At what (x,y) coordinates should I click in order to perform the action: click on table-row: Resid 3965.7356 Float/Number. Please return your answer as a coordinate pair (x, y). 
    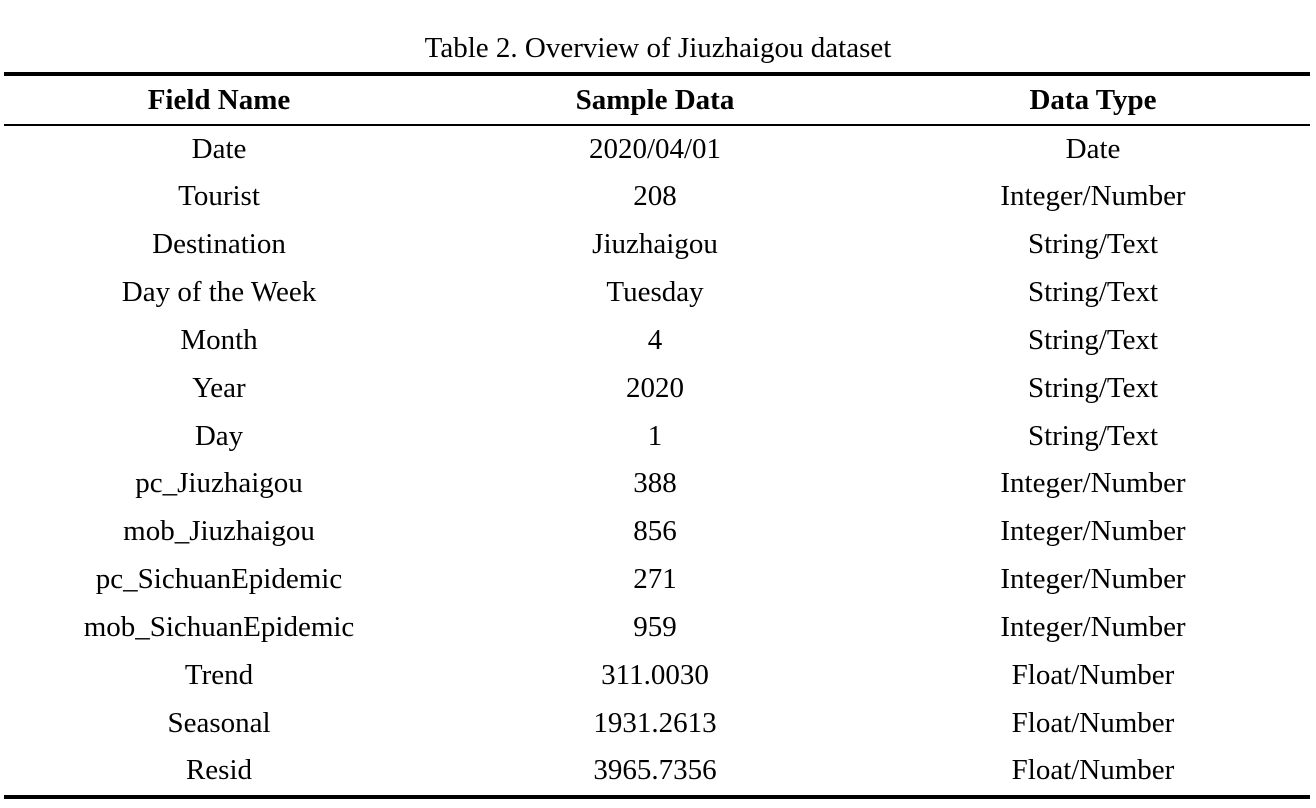
    Looking at the image, I should click on (657, 771).